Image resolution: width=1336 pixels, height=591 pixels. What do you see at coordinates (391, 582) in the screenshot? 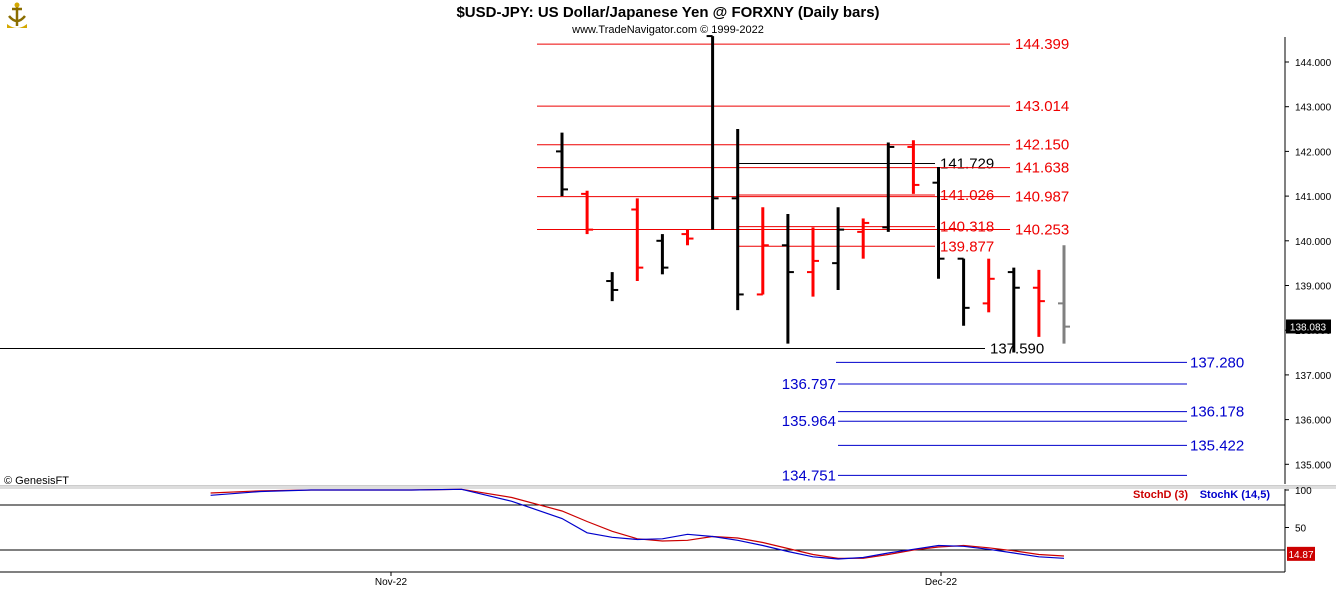
I see `date-tick-label: Nov-22` at bounding box center [391, 582].